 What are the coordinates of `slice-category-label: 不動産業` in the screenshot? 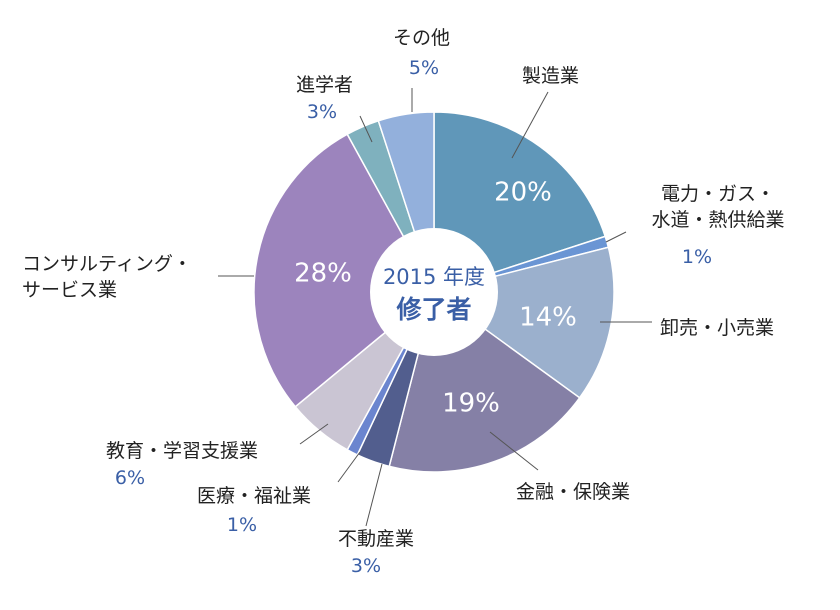 It's located at (376, 539).